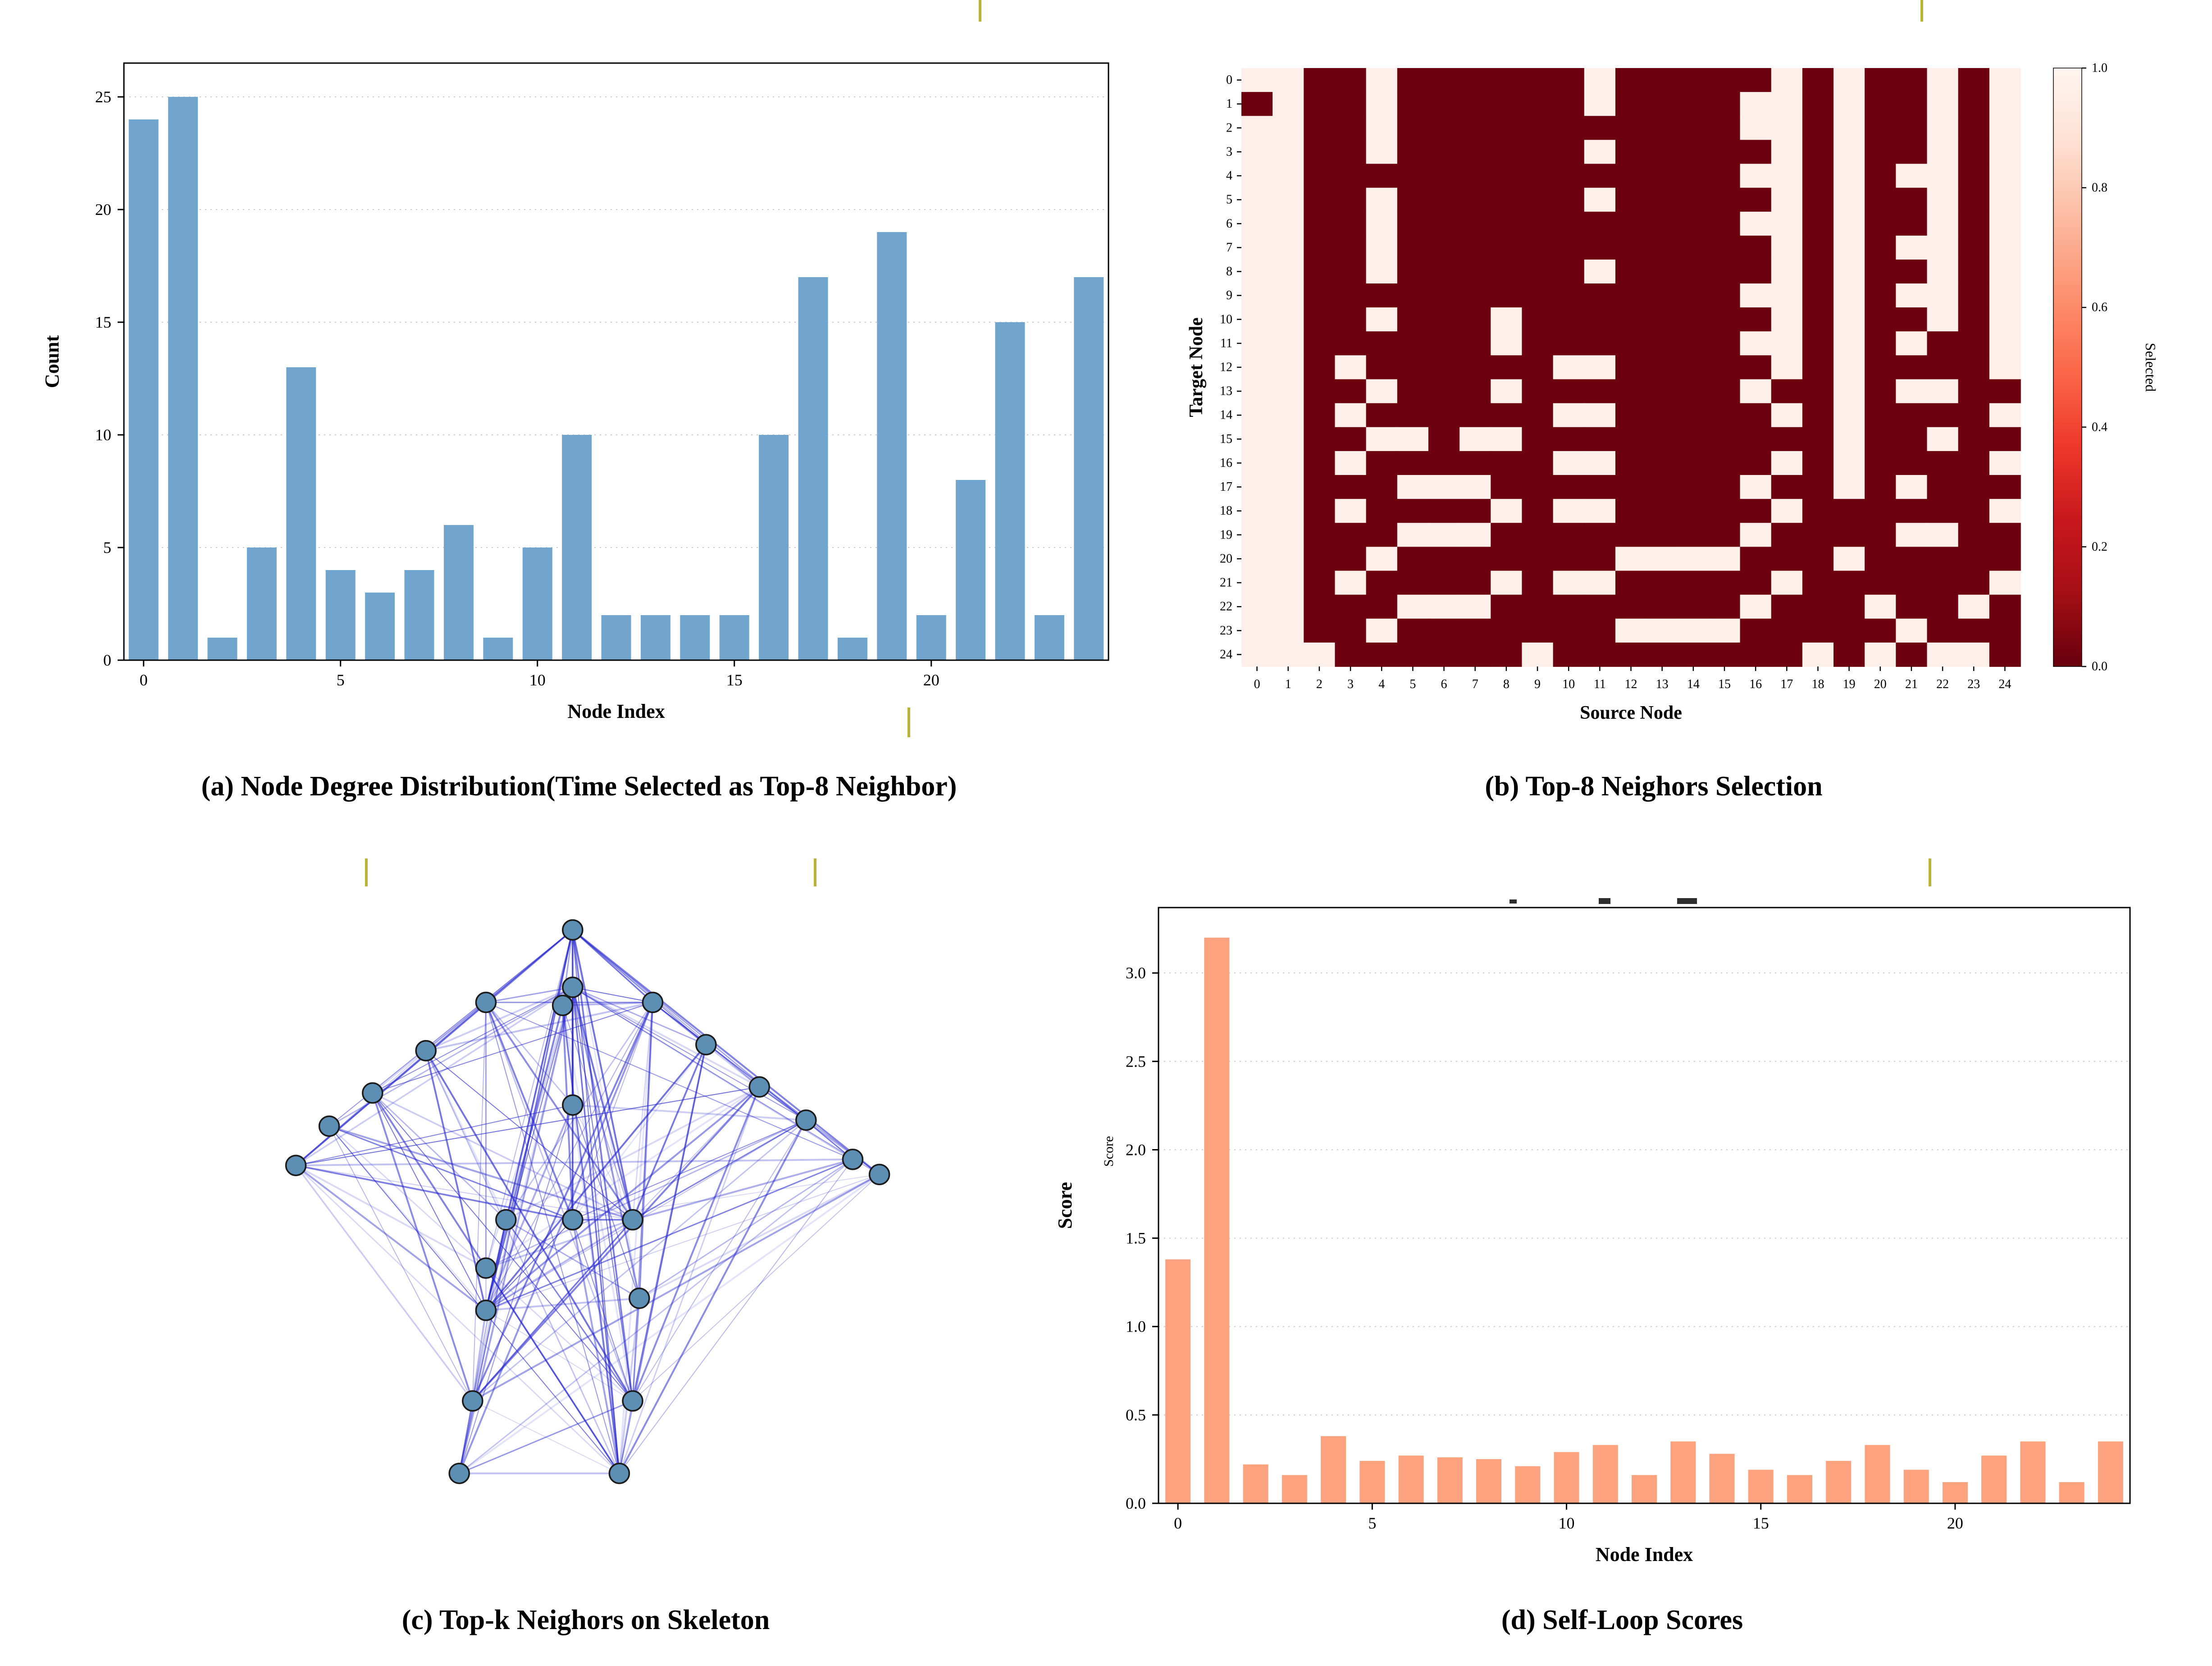 The height and width of the screenshot is (1666, 2212). Describe the element at coordinates (103, 435) in the screenshot. I see `y-tick-label: 10` at that location.